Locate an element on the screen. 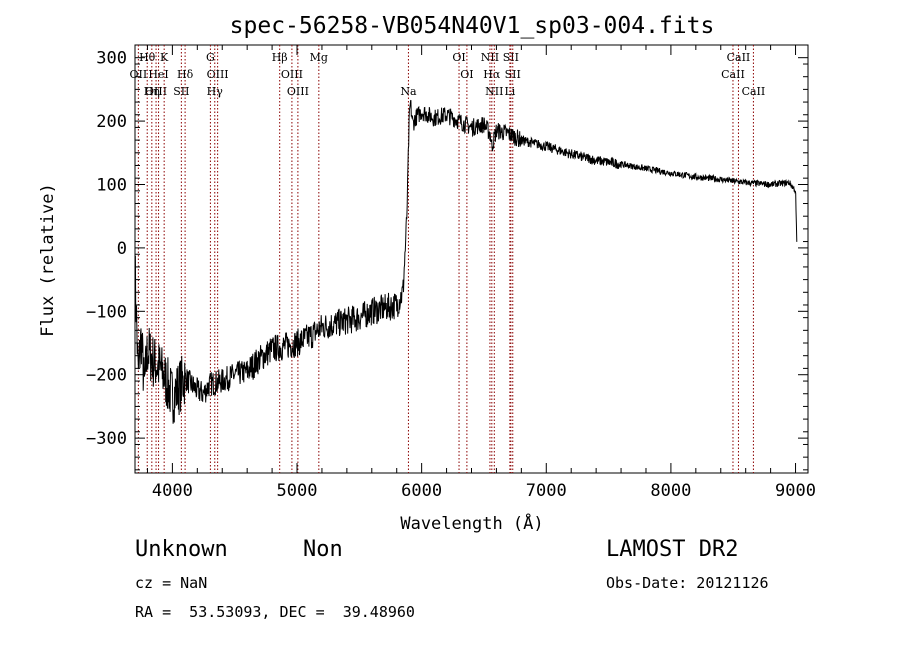  x-tick-label-0: 4000 is located at coordinates (172, 491).